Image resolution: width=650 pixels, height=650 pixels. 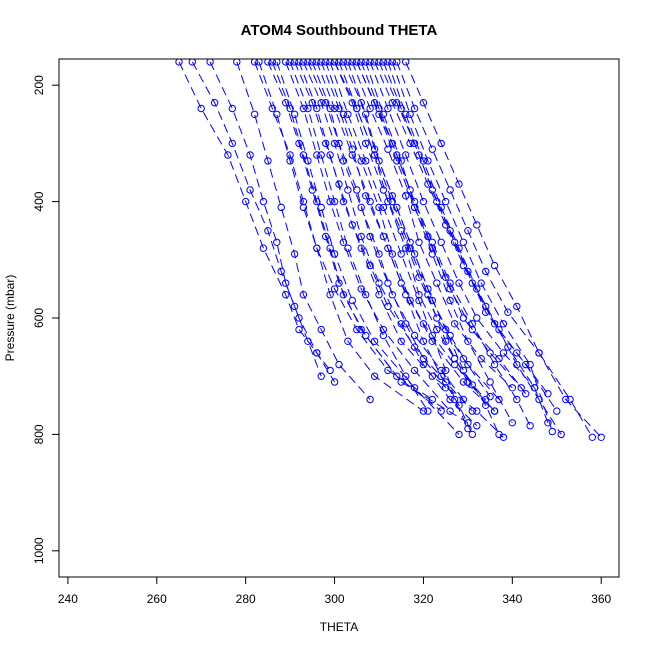 What do you see at coordinates (10, 318) in the screenshot?
I see `y-axis-label: Pressure (mbar)` at bounding box center [10, 318].